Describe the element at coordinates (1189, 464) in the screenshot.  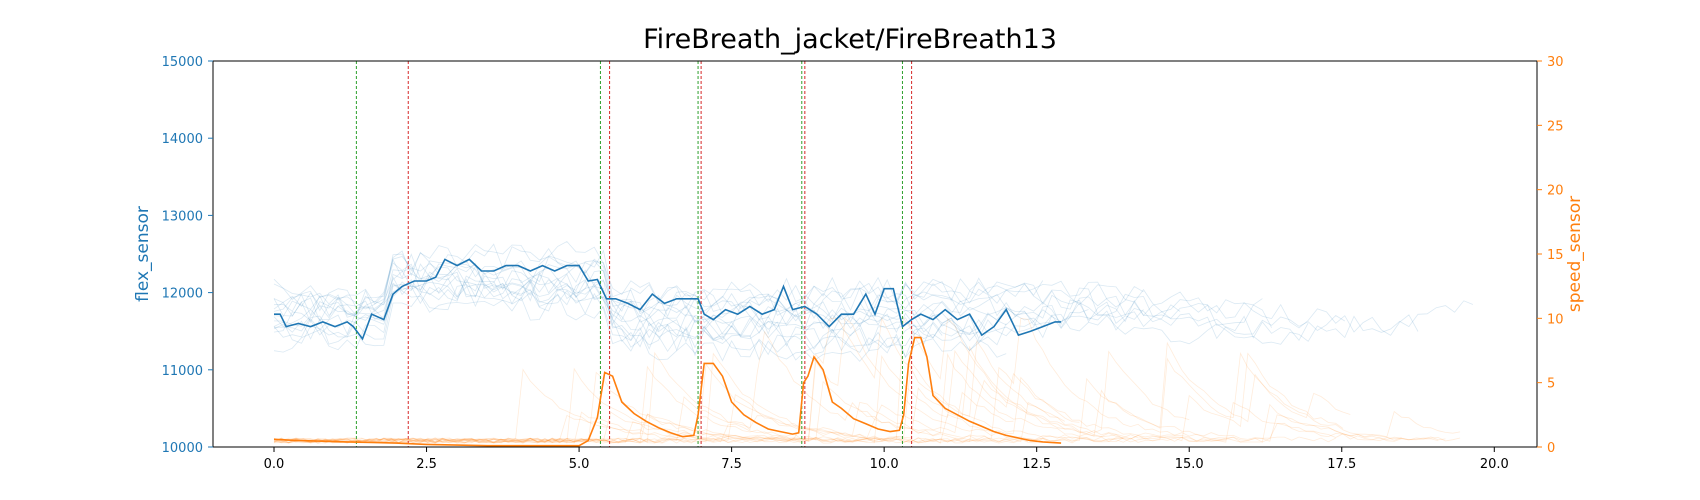
I see `x-tick-label: 15.0` at that location.